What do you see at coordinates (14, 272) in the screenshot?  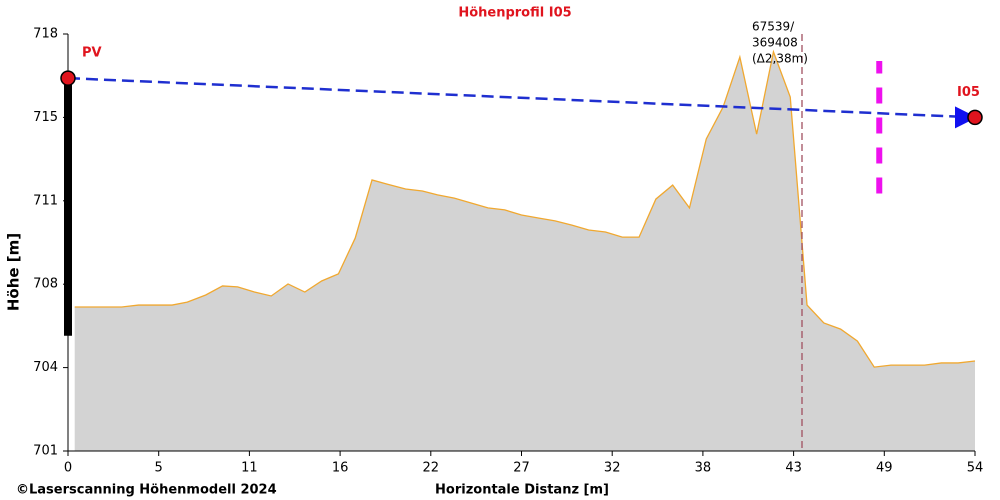 I see `y-axis-label: Höhe [m]` at bounding box center [14, 272].